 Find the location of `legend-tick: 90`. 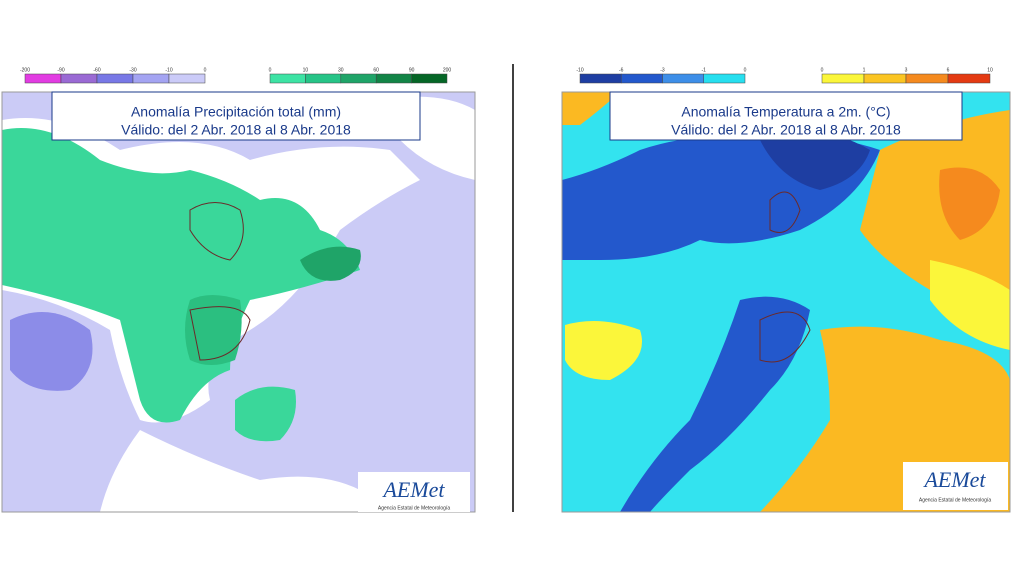

legend-tick: 90 is located at coordinates (412, 70).